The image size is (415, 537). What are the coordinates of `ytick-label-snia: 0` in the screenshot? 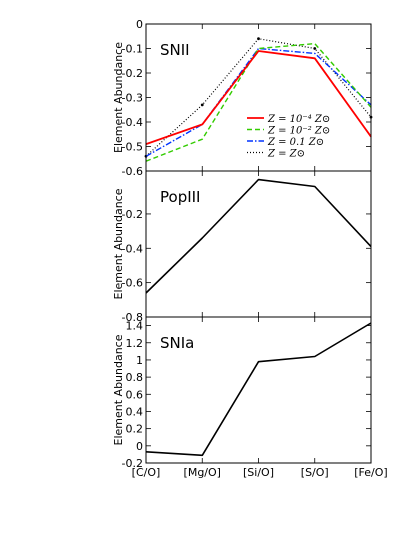 It's located at (139, 446).